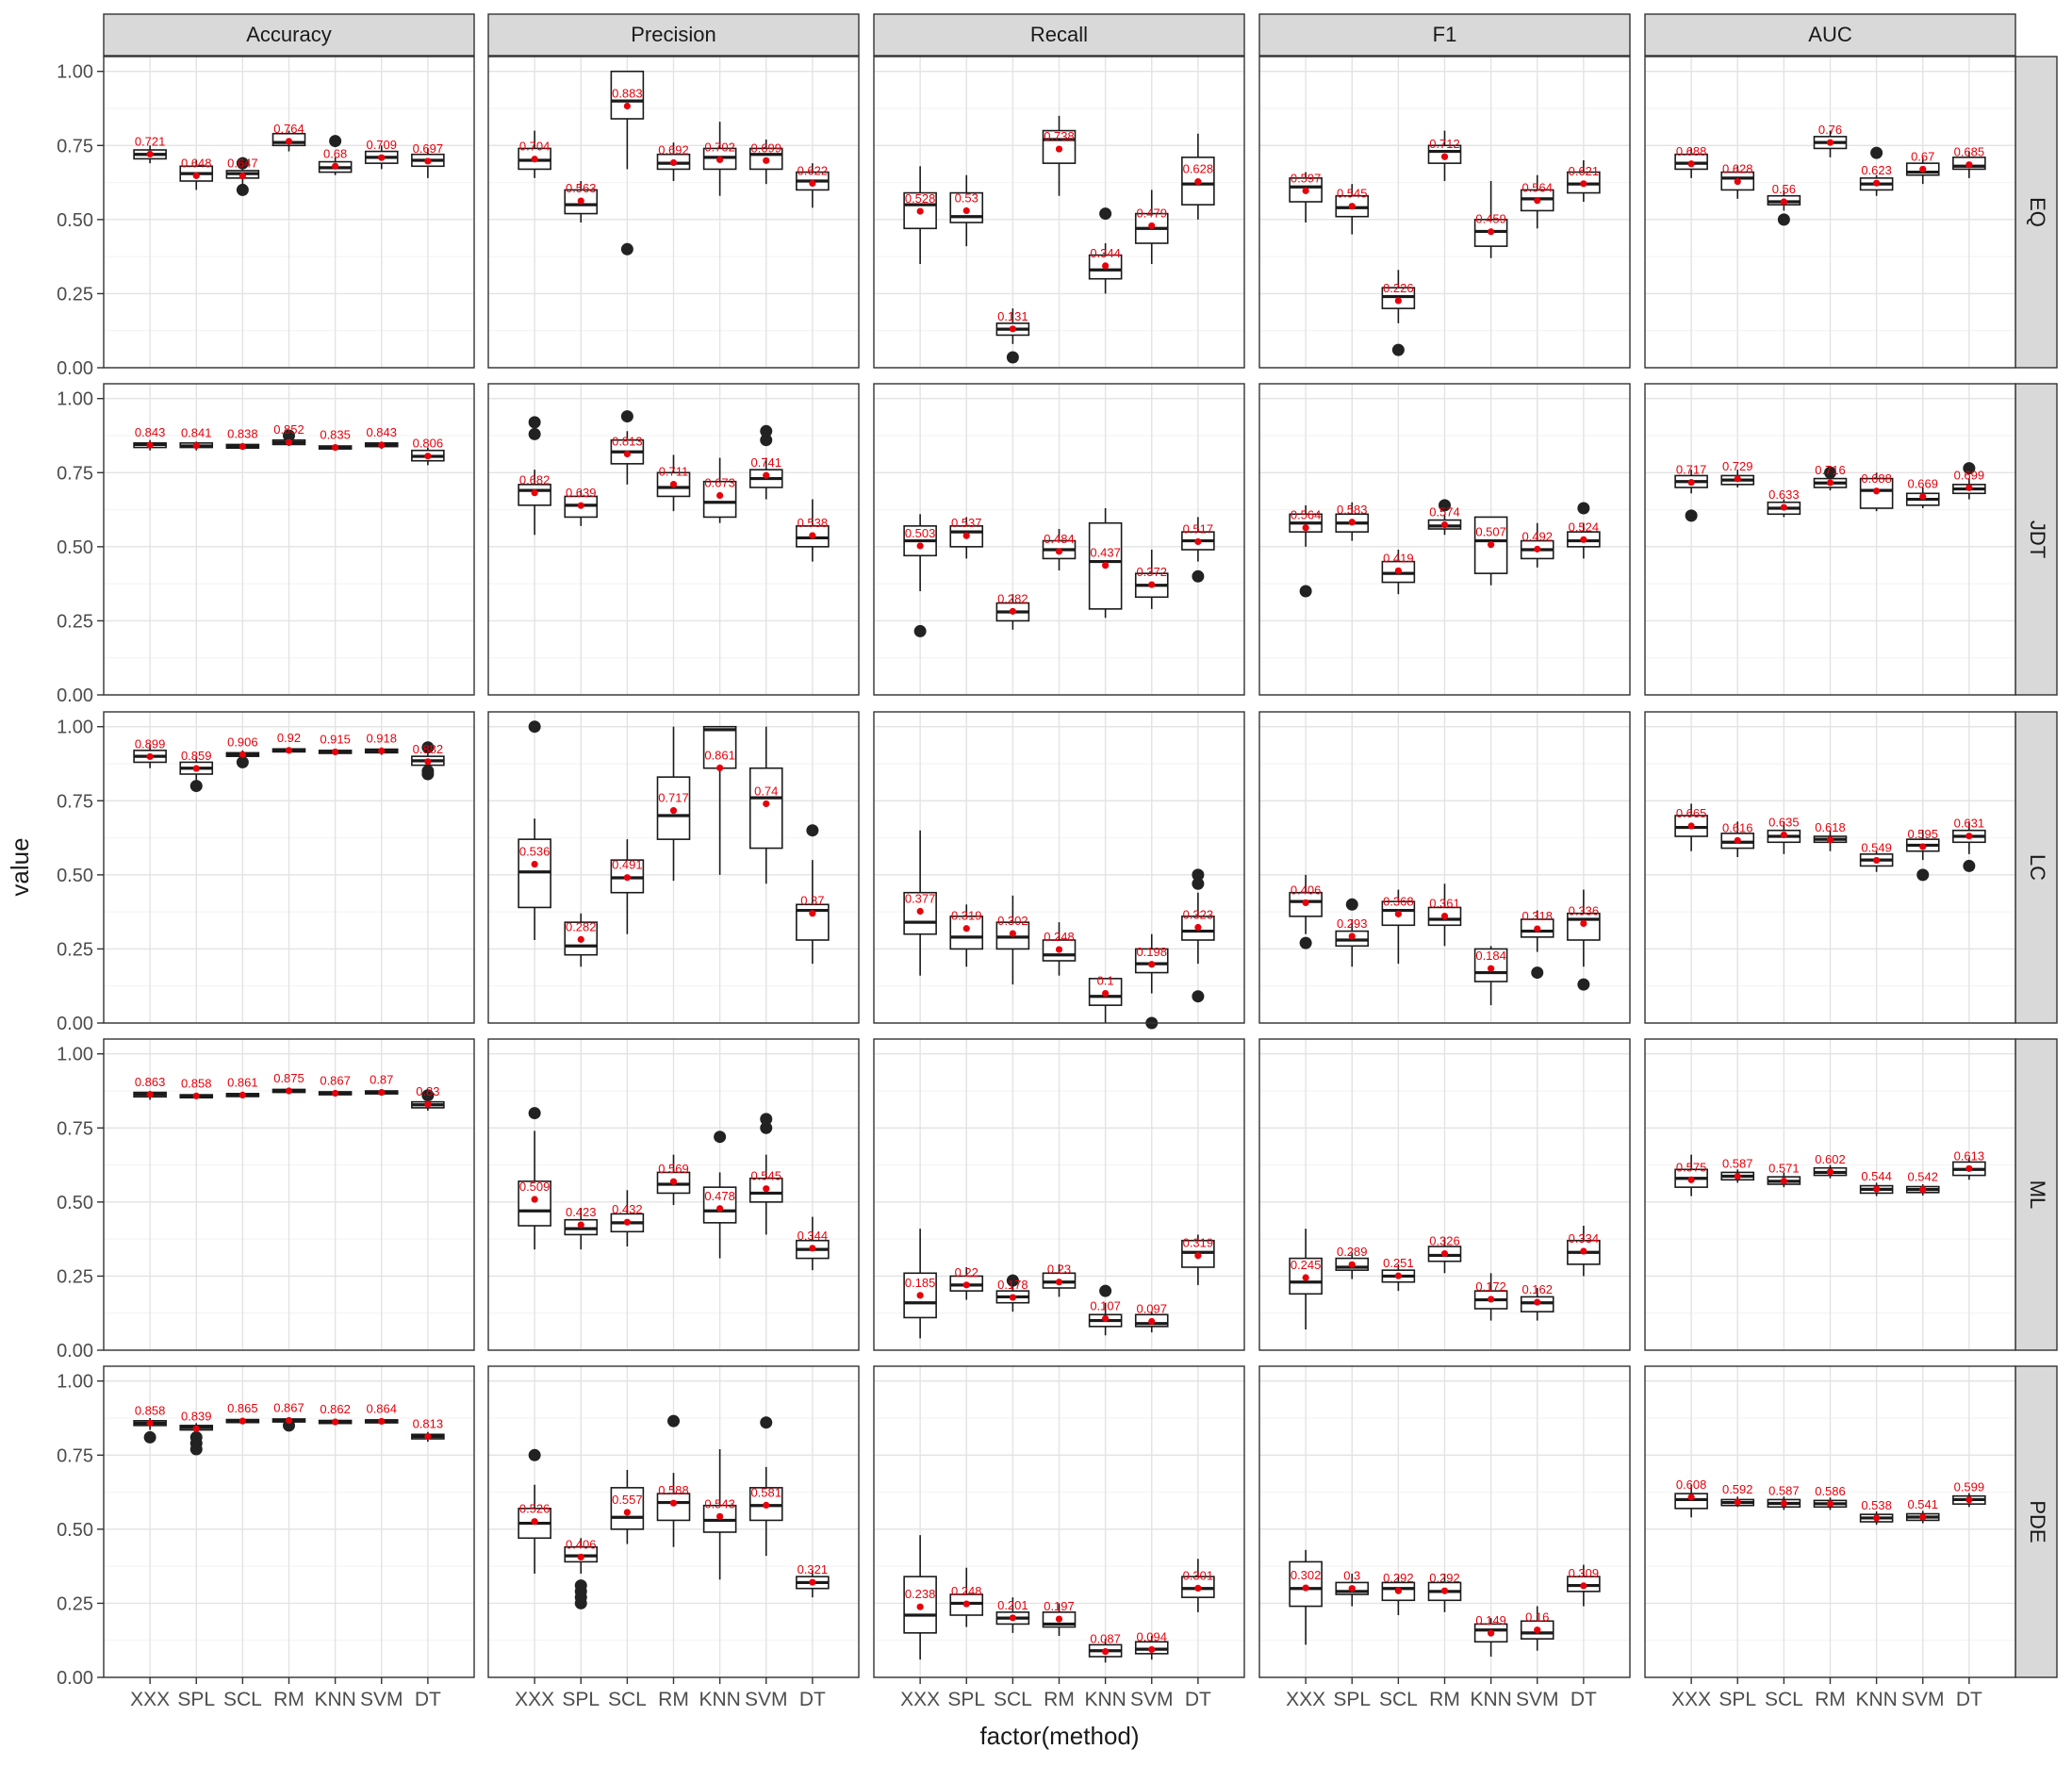 The width and height of the screenshot is (2072, 1766). I want to click on mean-label-spl: 0.839, so click(196, 1416).